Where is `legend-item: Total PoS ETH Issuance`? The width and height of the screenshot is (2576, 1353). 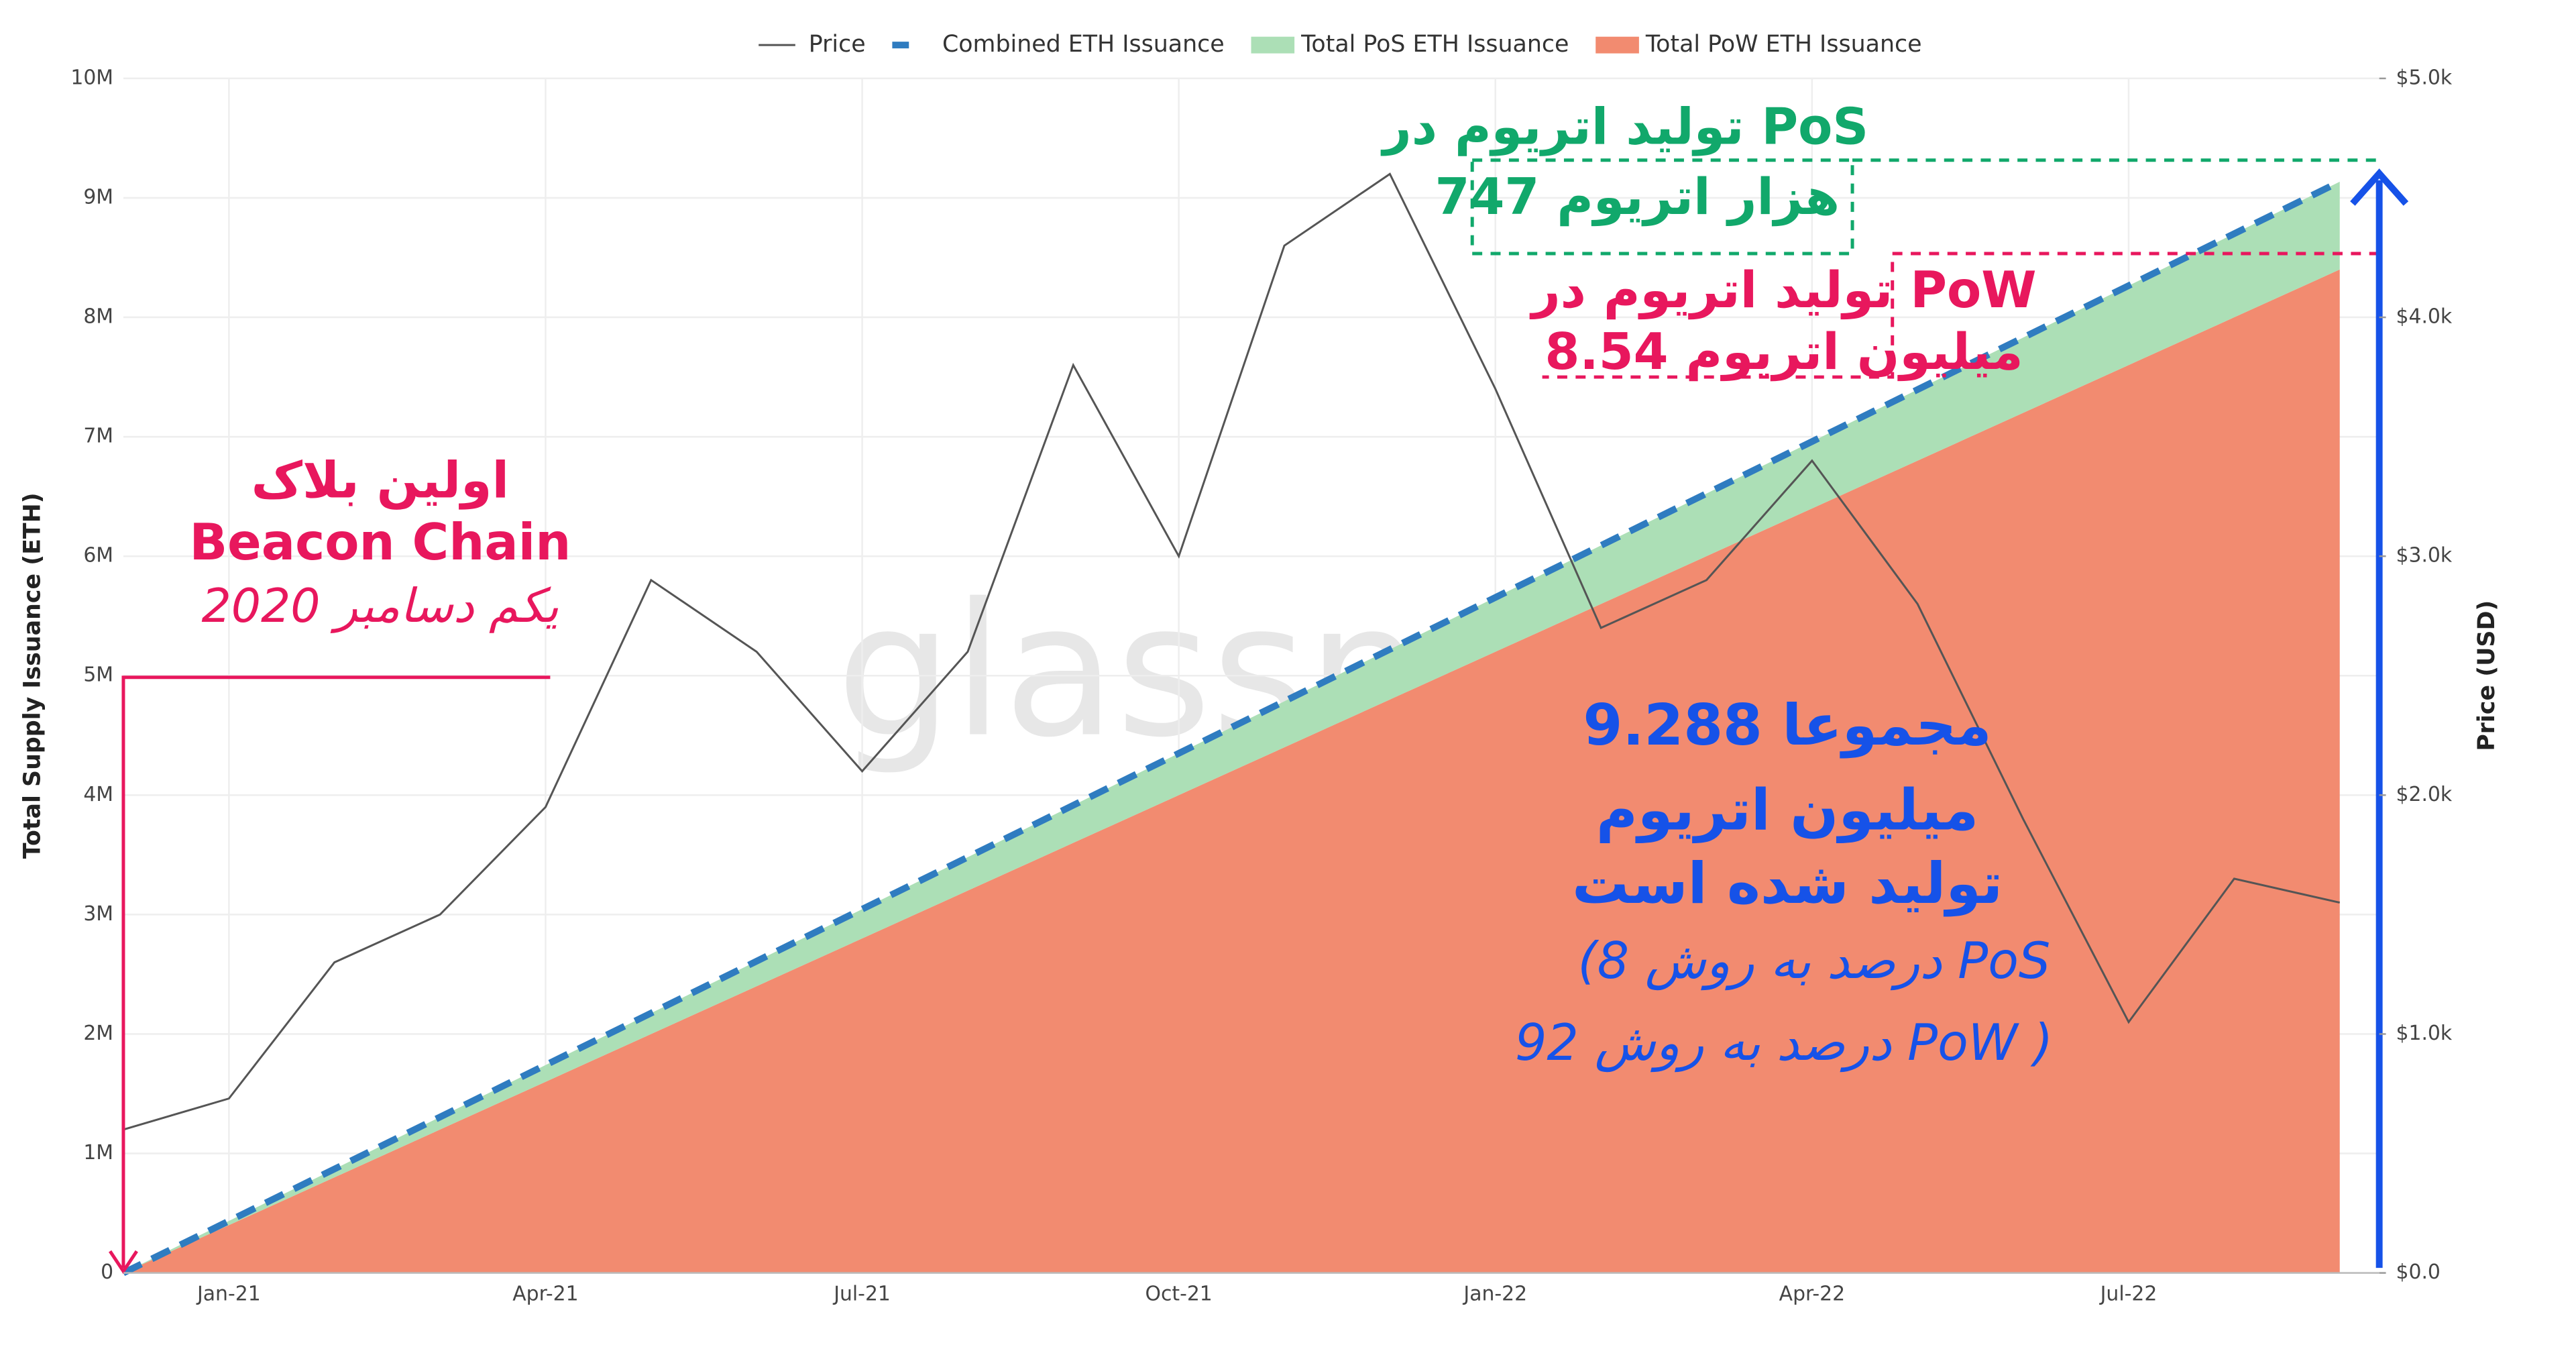 legend-item: Total PoS ETH Issuance is located at coordinates (1410, 44).